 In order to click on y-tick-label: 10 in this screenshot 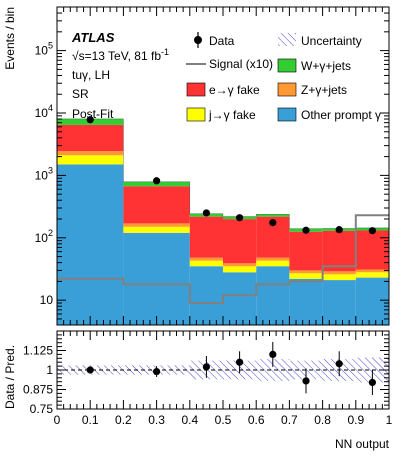, I will do `click(47, 300)`.